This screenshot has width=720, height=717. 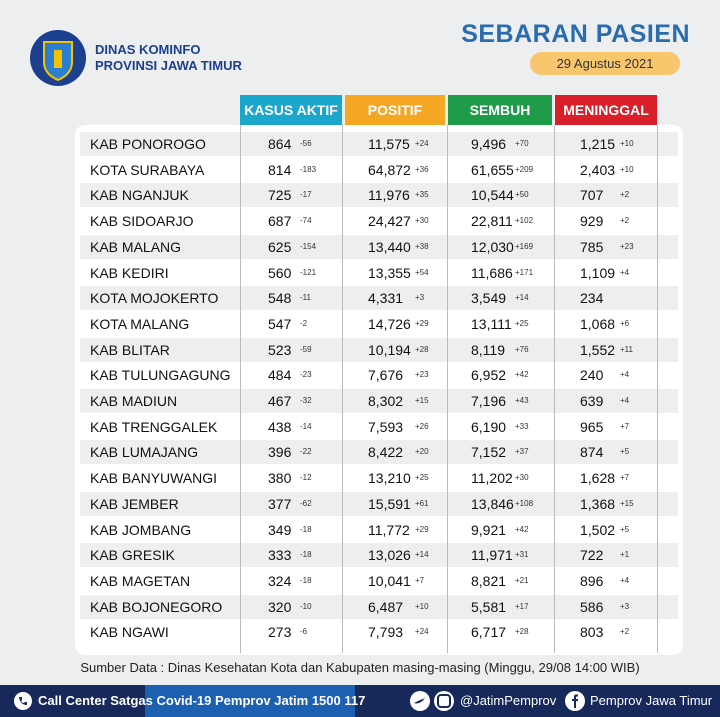 I want to click on count: 380, so click(x=280, y=478).